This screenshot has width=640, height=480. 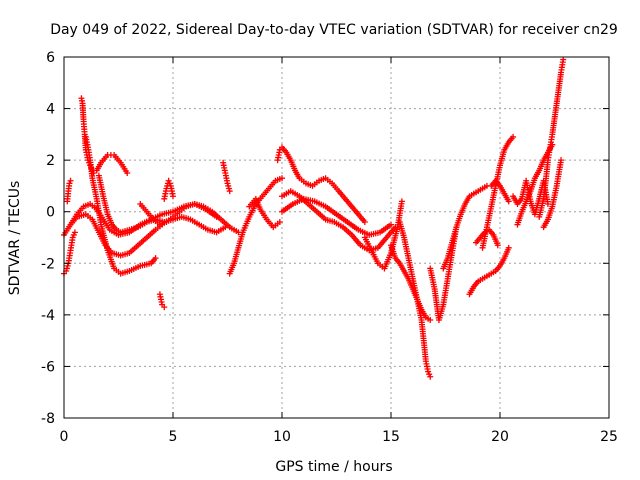 I want to click on series-arc-k, so click(x=226, y=177).